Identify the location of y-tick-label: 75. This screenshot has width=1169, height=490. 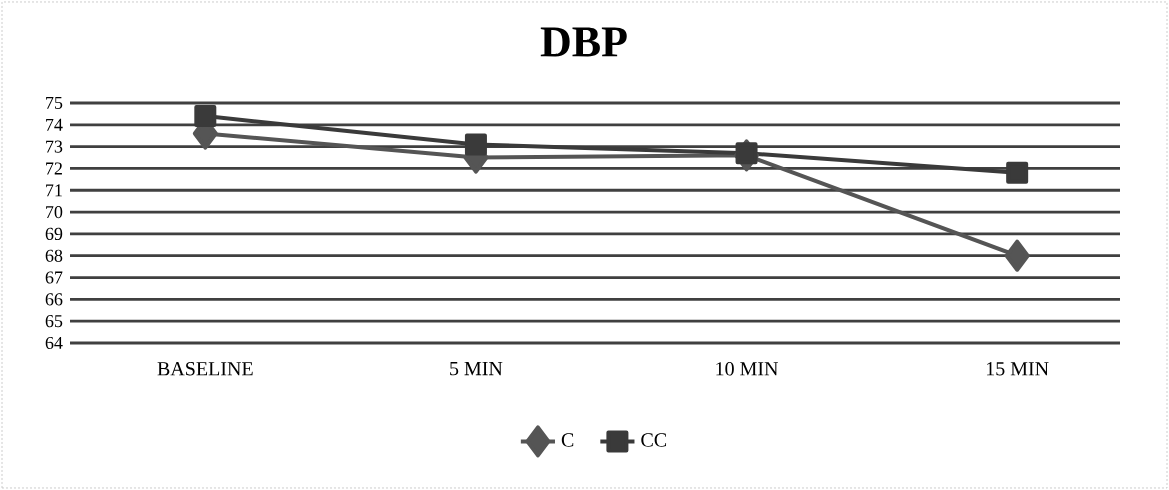
(54, 103).